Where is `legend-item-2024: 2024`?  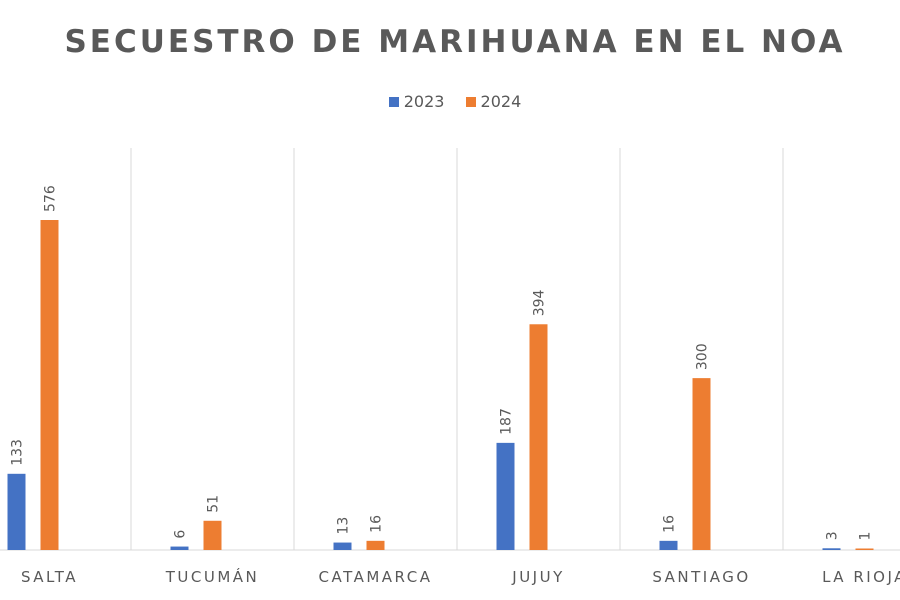 legend-item-2024: 2024 is located at coordinates (493, 101).